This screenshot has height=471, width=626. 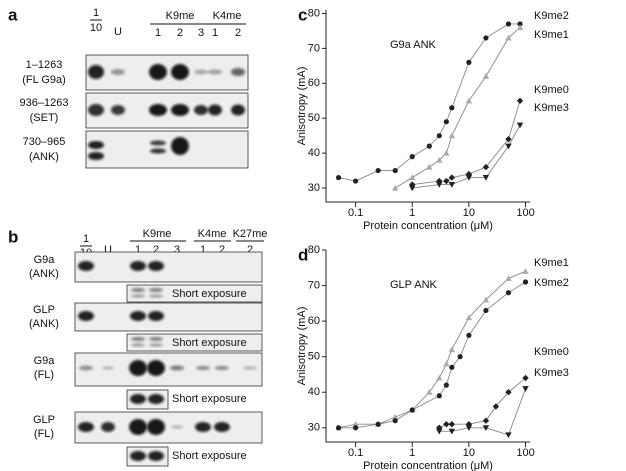 What do you see at coordinates (96, 28) in the screenshot?
I see `lane-label: 10` at bounding box center [96, 28].